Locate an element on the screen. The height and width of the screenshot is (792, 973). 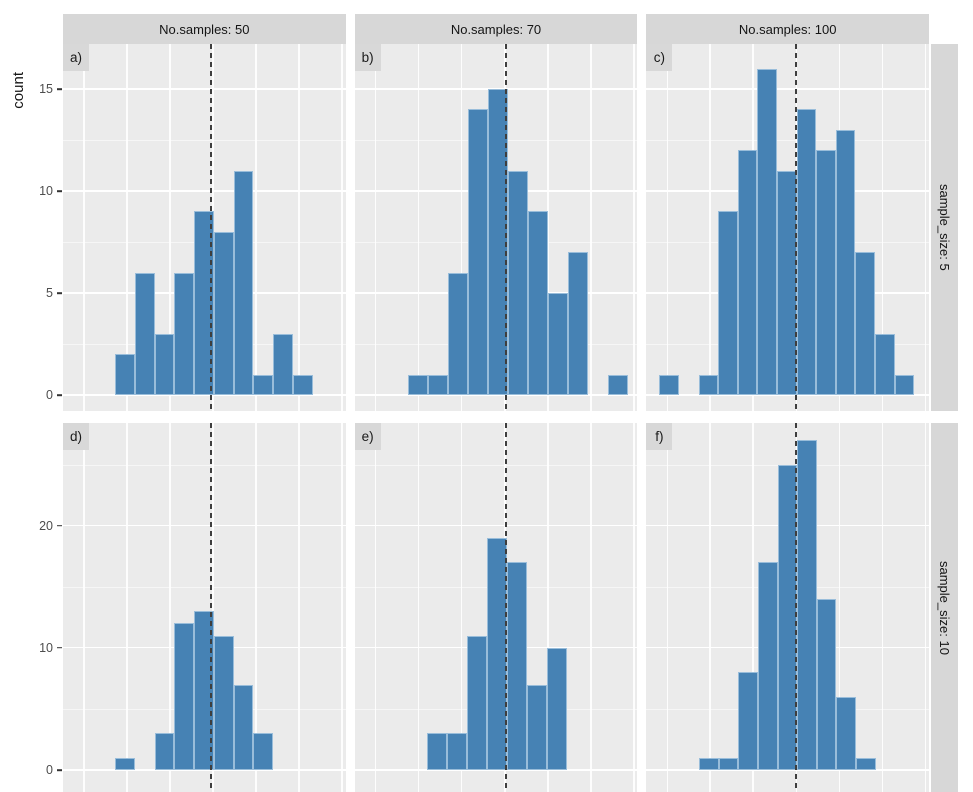
panel-label-b: b) is located at coordinates (367, 57).